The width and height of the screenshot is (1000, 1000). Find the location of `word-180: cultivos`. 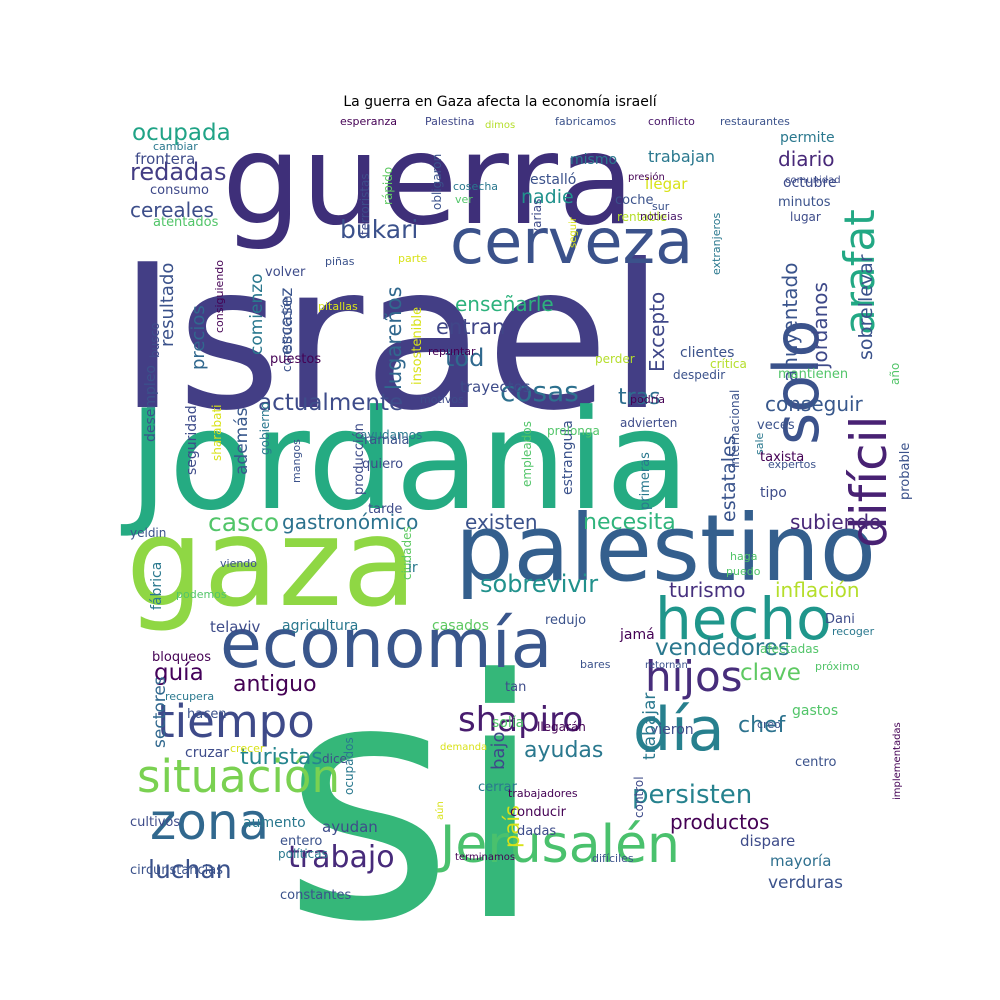

word-180: cultivos is located at coordinates (155, 822).